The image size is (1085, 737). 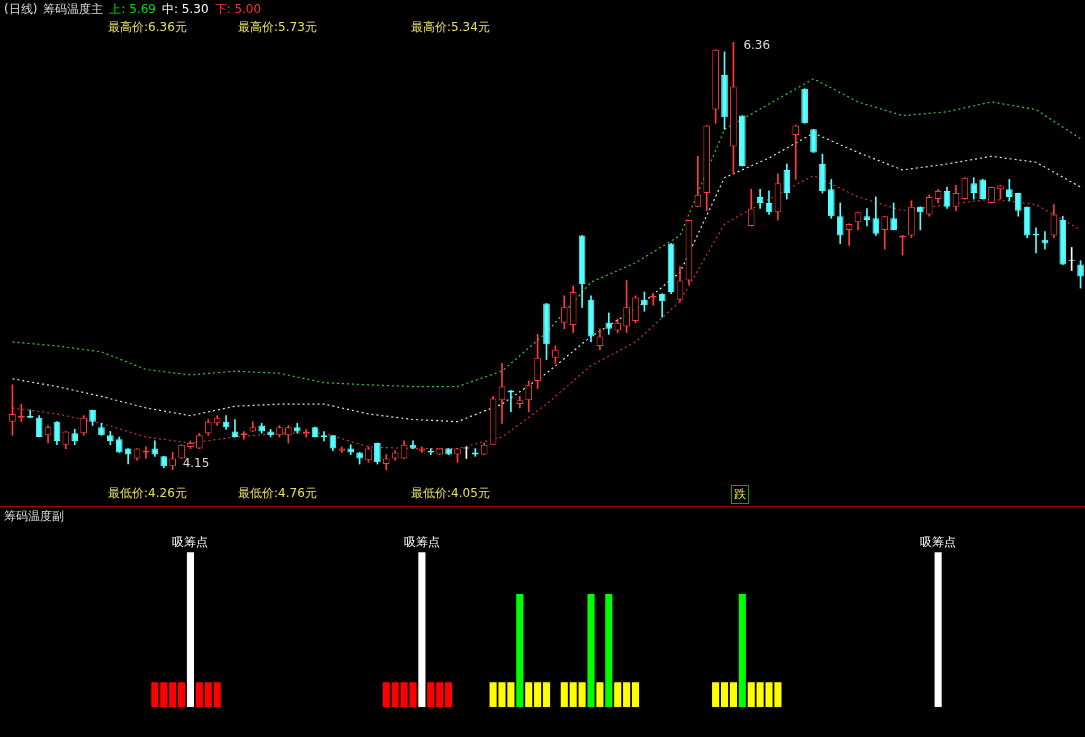 What do you see at coordinates (277, 493) in the screenshot?
I see `text: 最低价:4.76元` at bounding box center [277, 493].